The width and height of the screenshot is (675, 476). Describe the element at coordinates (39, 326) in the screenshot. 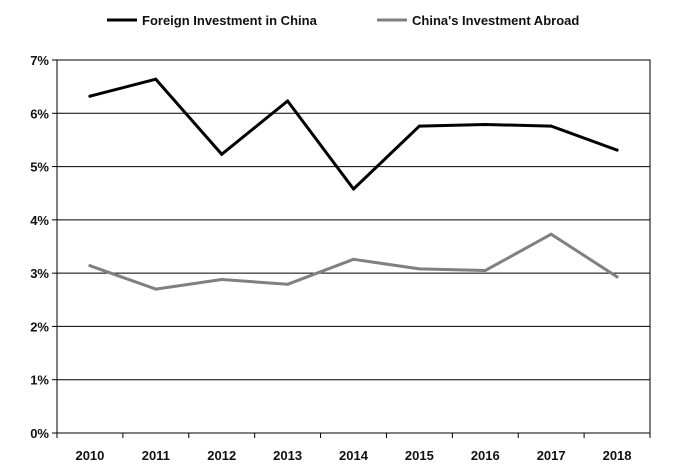

I see `y-tick-label: 2%` at that location.